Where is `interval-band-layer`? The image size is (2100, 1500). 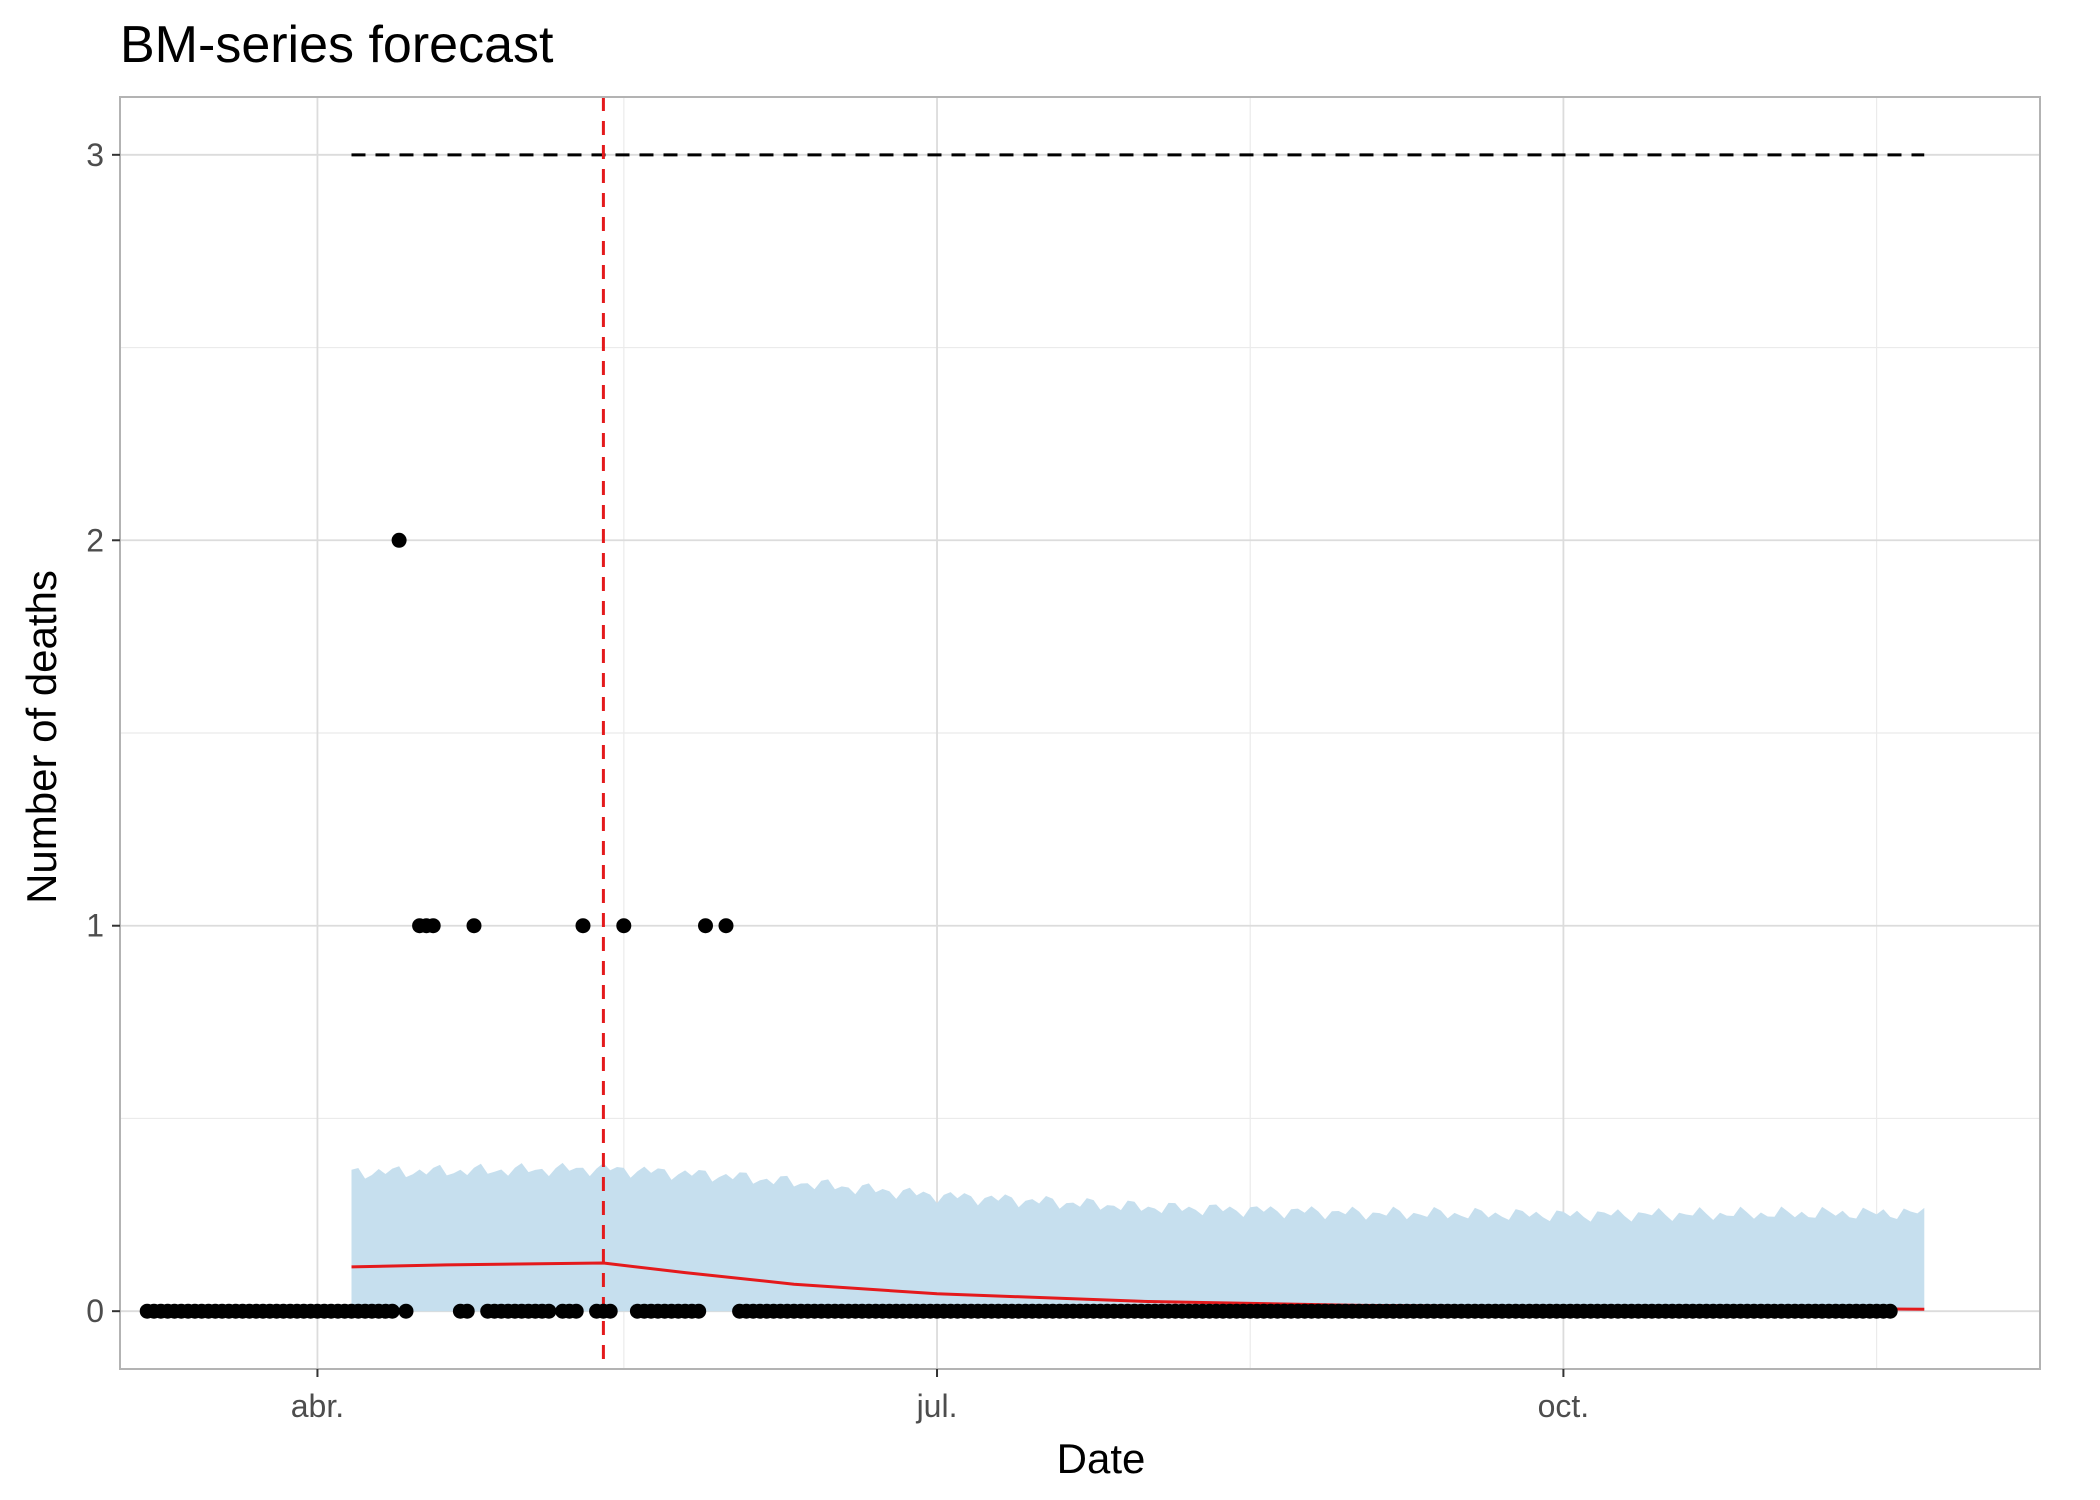
interval-band-layer is located at coordinates (1138, 1237).